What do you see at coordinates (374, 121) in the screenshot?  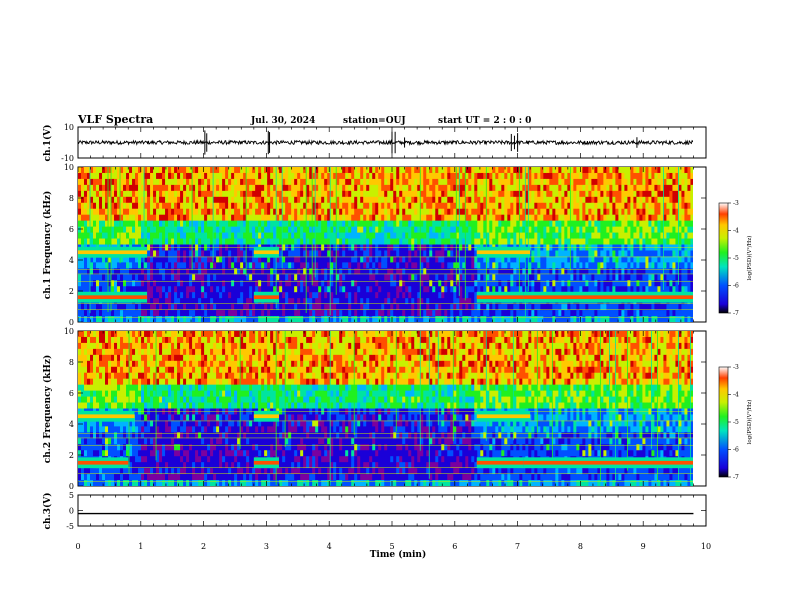 I see `station-label: station=OUJ` at bounding box center [374, 121].